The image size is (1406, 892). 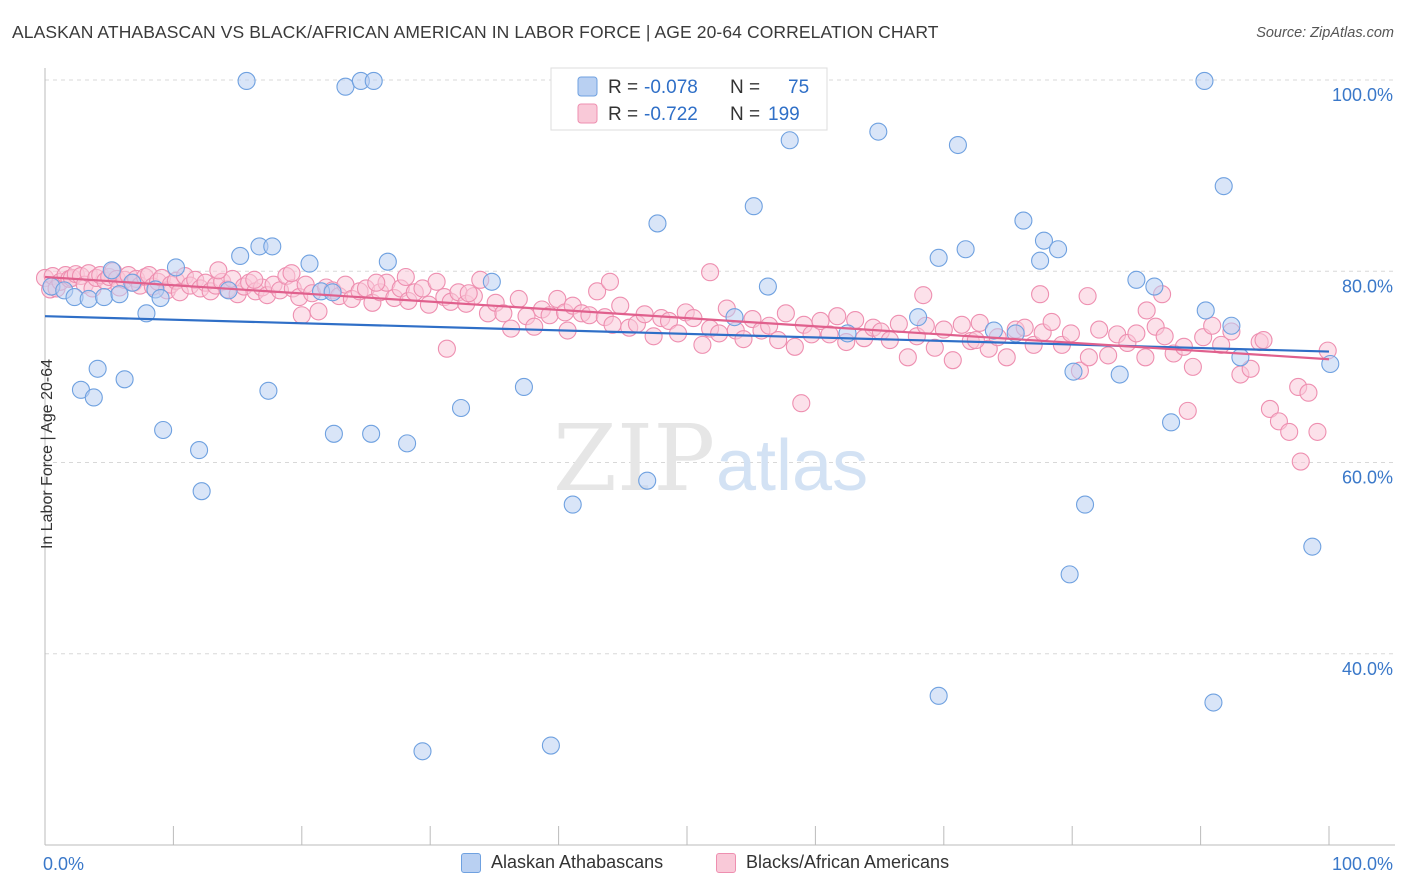 I want to click on x-tick-label-1: 100.0%, so click(x=1362, y=864).